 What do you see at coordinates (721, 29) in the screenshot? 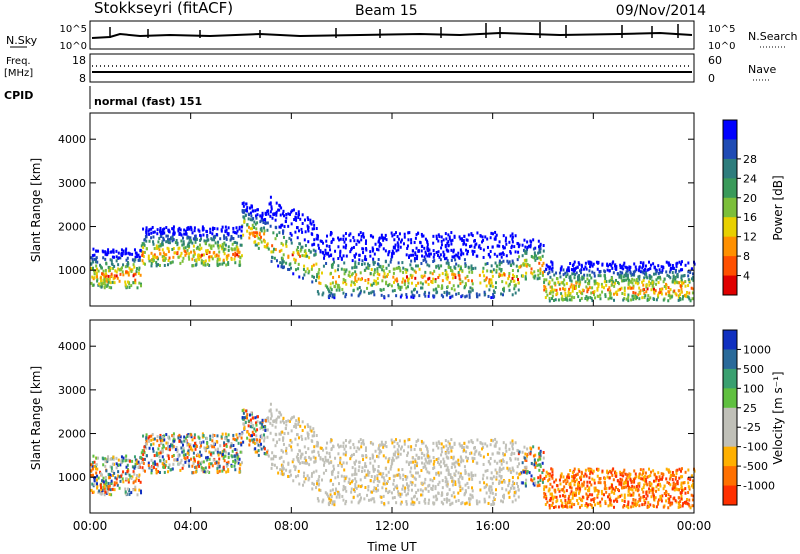
I see `nsearch-tick-top: 10^5` at bounding box center [721, 29].